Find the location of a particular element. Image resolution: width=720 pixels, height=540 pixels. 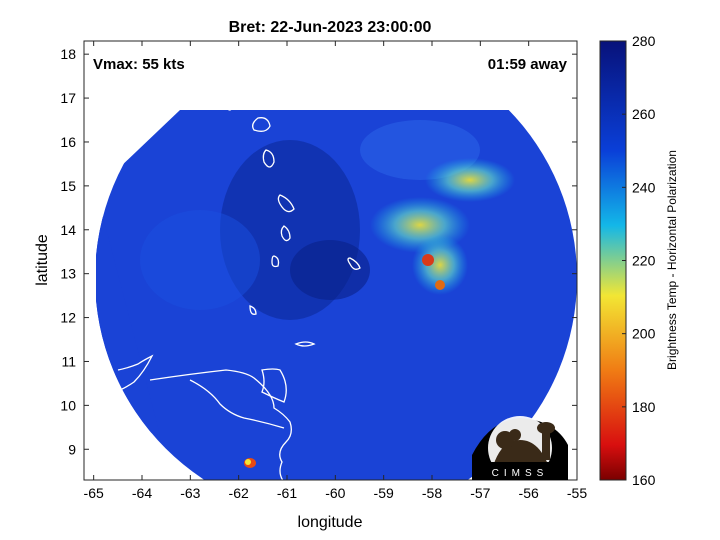

y-tick-label: 16 is located at coordinates (68, 142).